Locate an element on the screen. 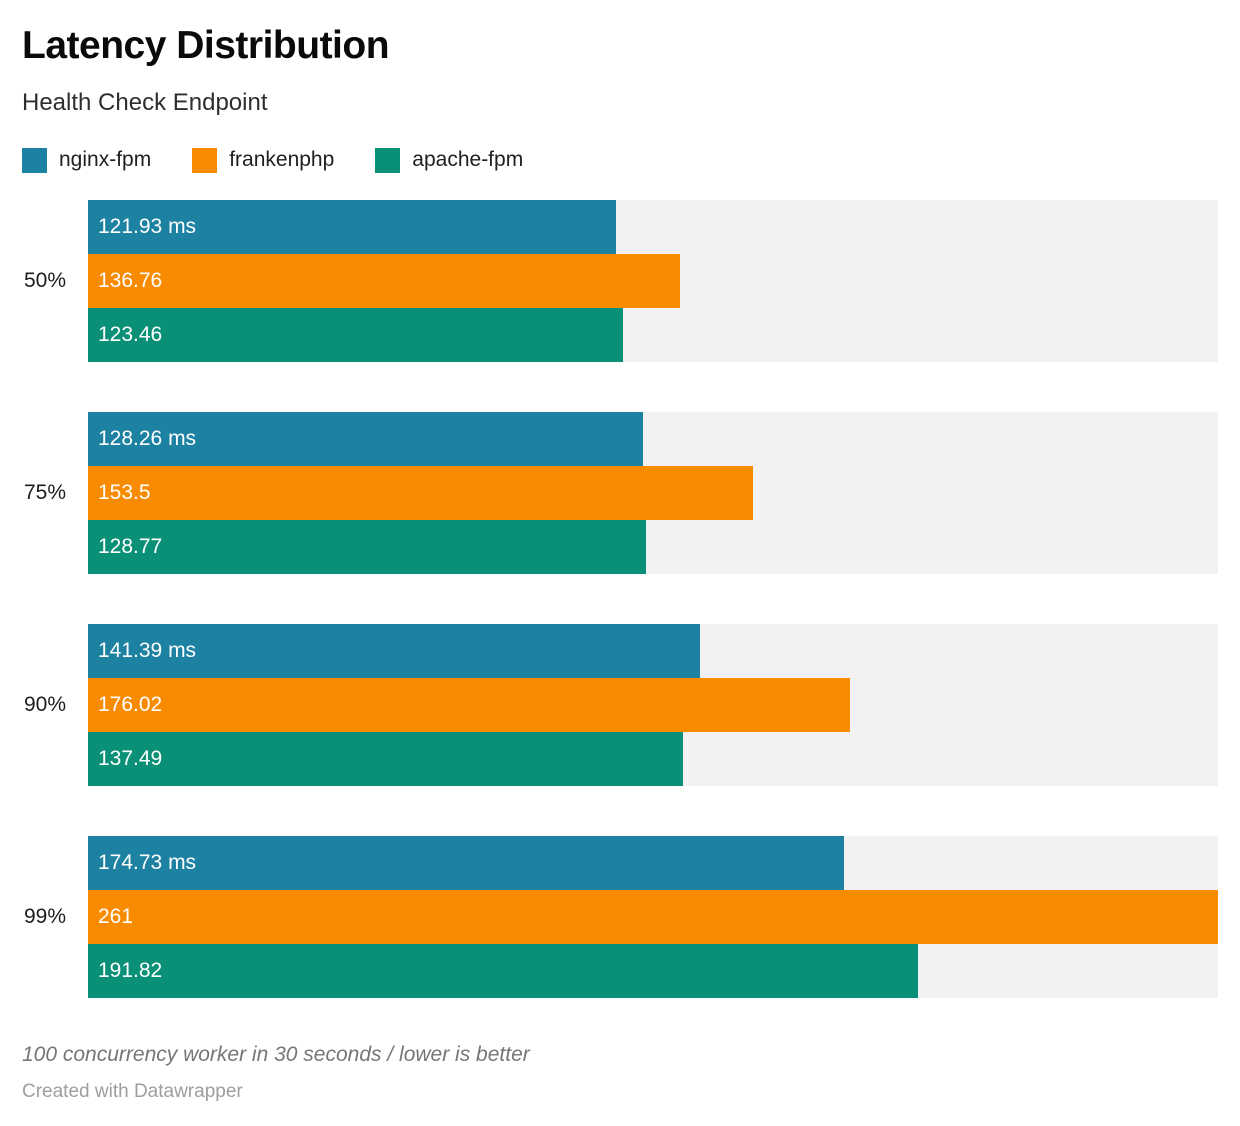  chart-subtitle: Health Check Endpoint is located at coordinates (145, 102).